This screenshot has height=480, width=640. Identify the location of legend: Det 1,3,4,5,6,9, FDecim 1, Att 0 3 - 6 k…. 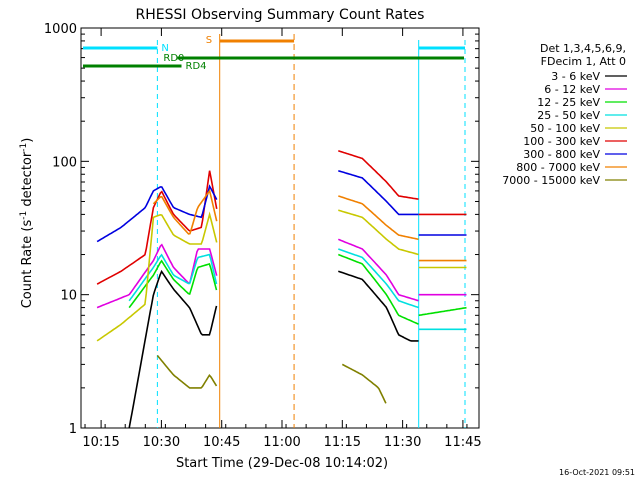
(564, 114).